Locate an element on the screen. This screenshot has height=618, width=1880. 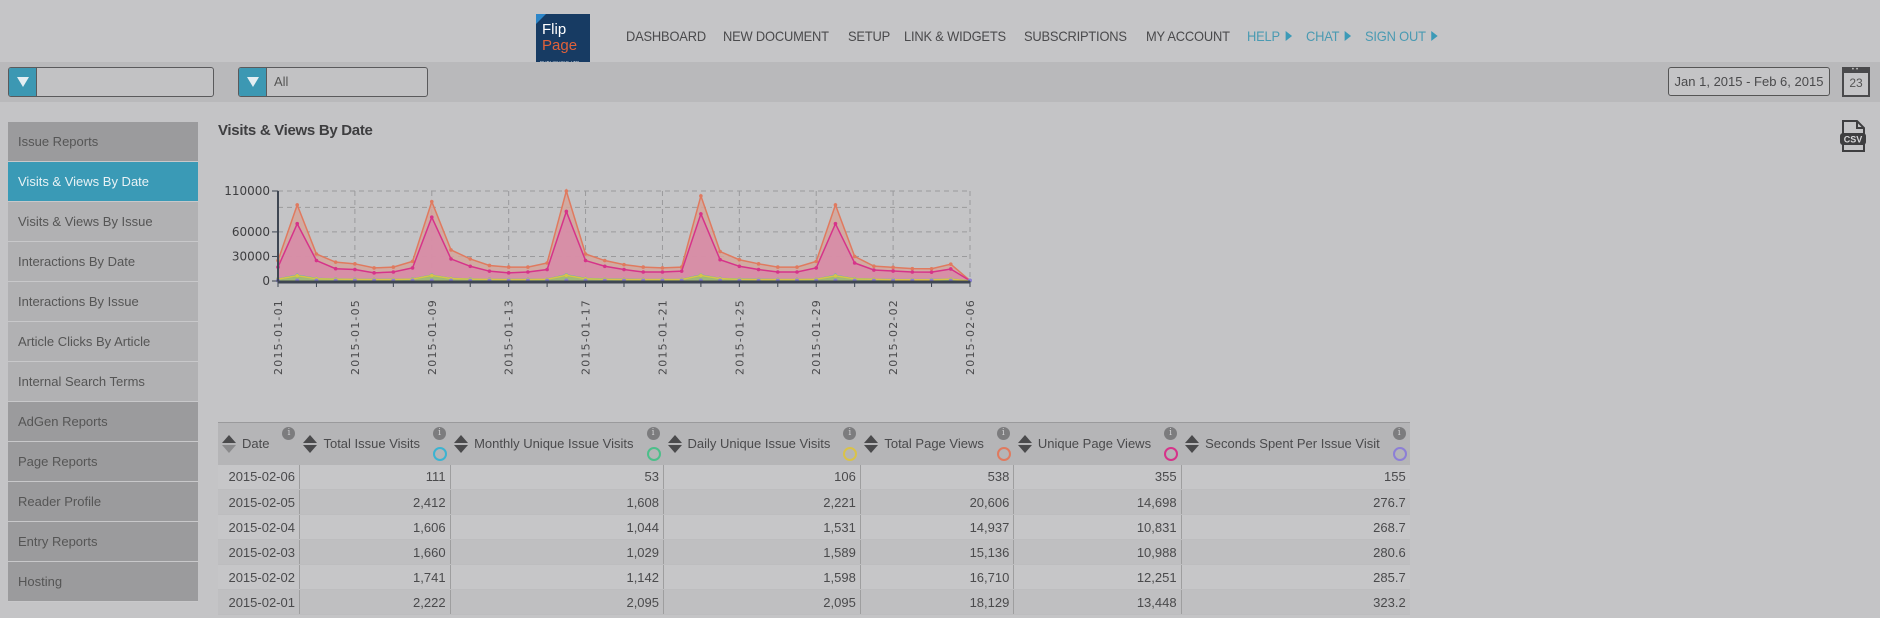
nav-label: DASHBOARD is located at coordinates (666, 36).